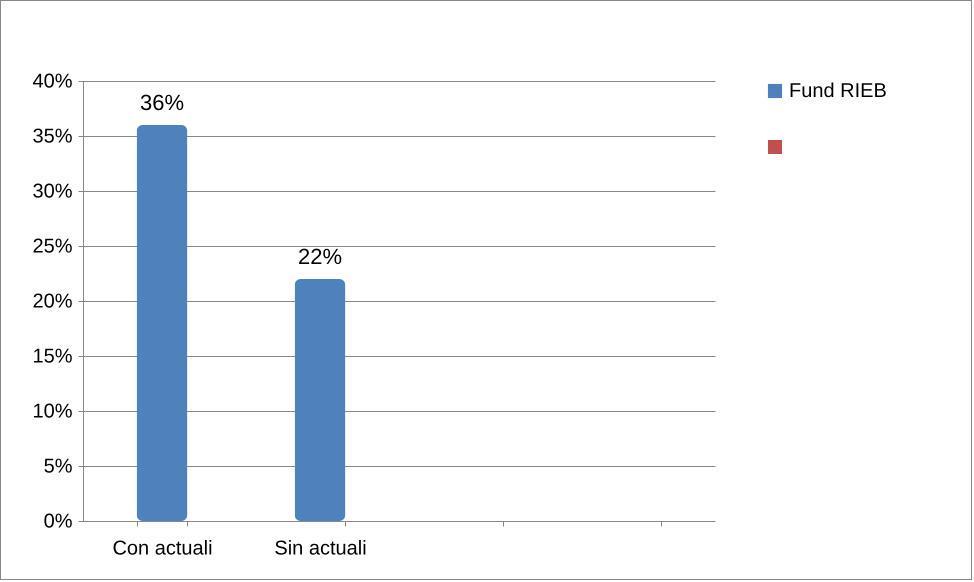 The width and height of the screenshot is (974, 582). What do you see at coordinates (52, 301) in the screenshot?
I see `y-tick-label: 20%` at bounding box center [52, 301].